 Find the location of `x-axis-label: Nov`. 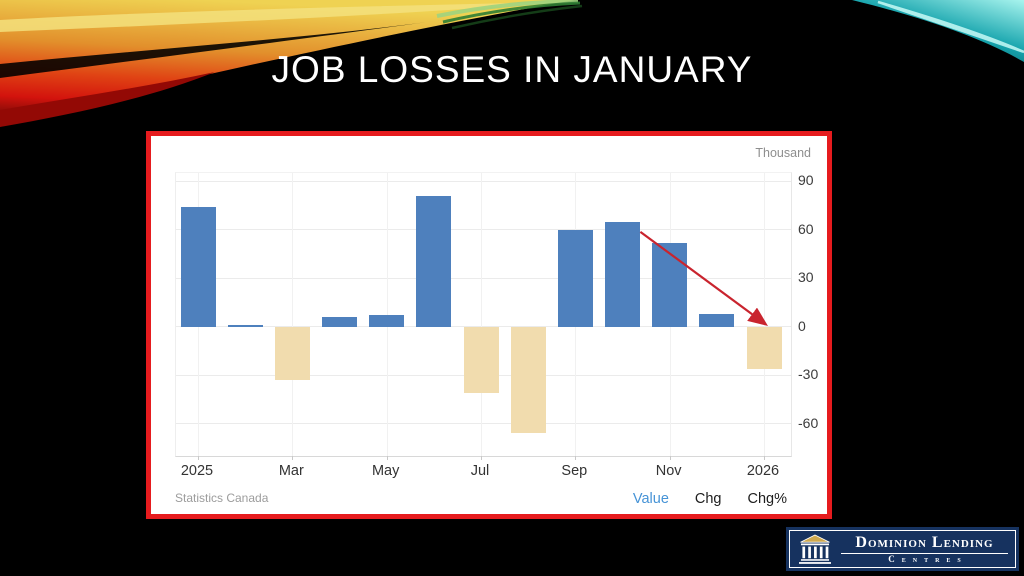

x-axis-label: Nov is located at coordinates (668, 471).